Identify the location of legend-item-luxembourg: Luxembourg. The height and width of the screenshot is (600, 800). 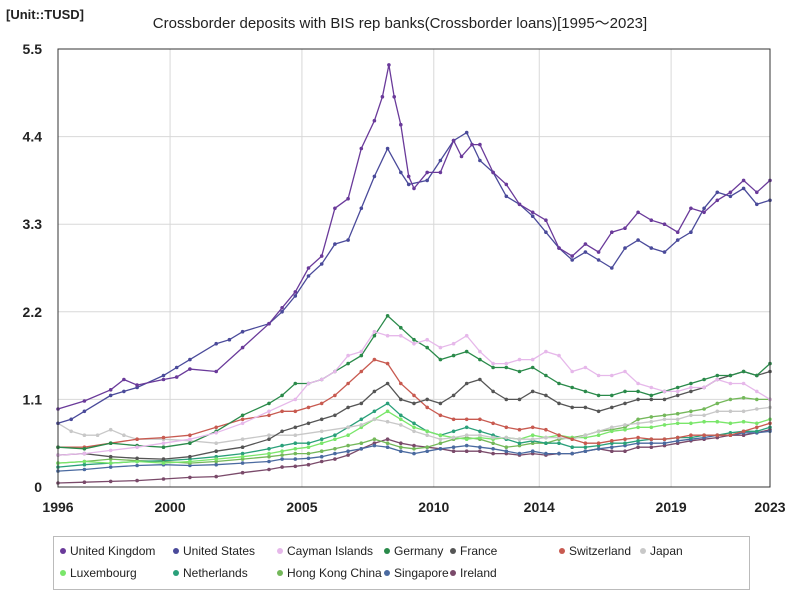
(98, 573).